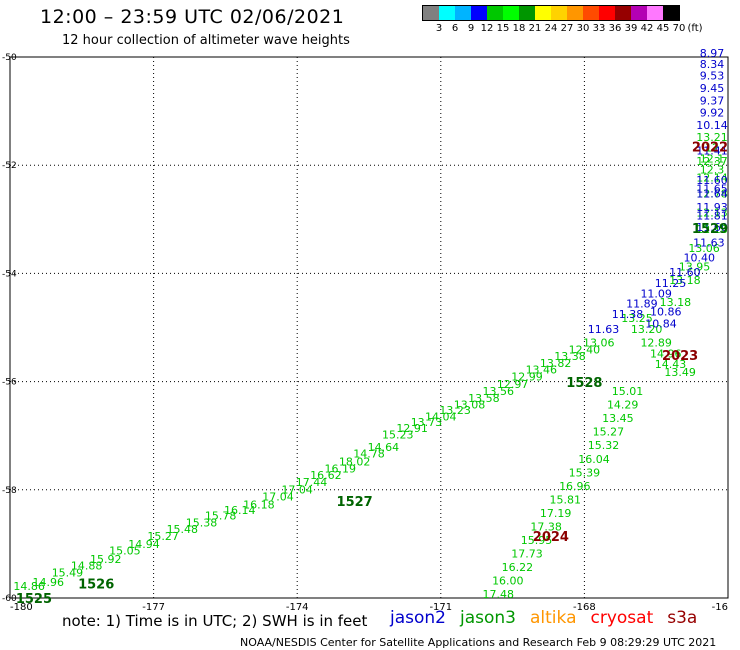  Describe the element at coordinates (647, 329) in the screenshot. I see `data-point-jason3: 13.20` at that location.